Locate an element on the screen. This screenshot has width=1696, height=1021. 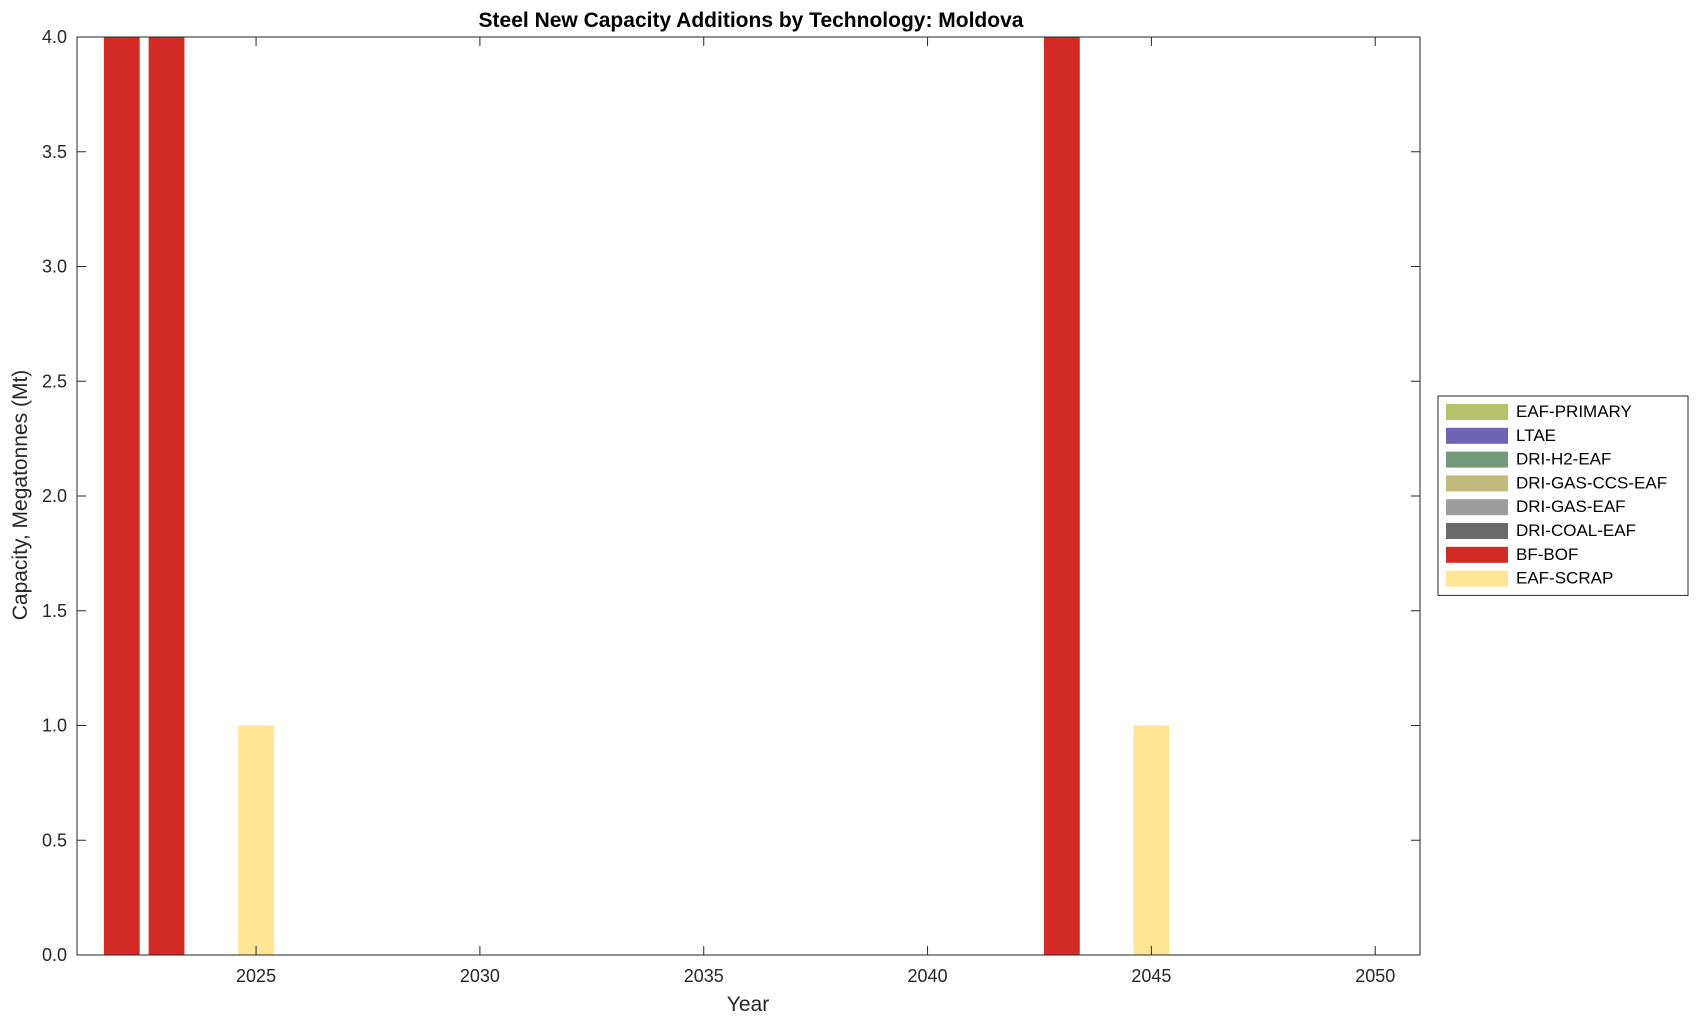
legend-label: EAF-PRIMARY is located at coordinates (1574, 411).